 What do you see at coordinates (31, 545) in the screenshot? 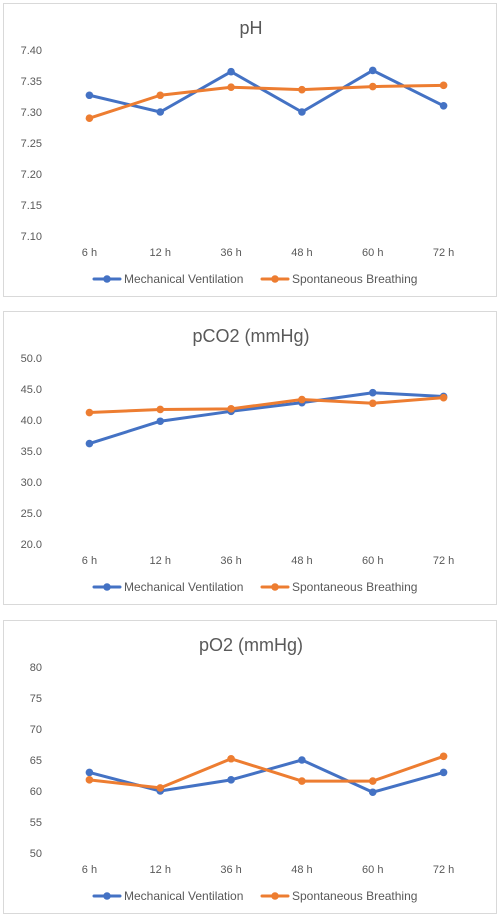
I see `y-tick-label: 20.0` at bounding box center [31, 545].